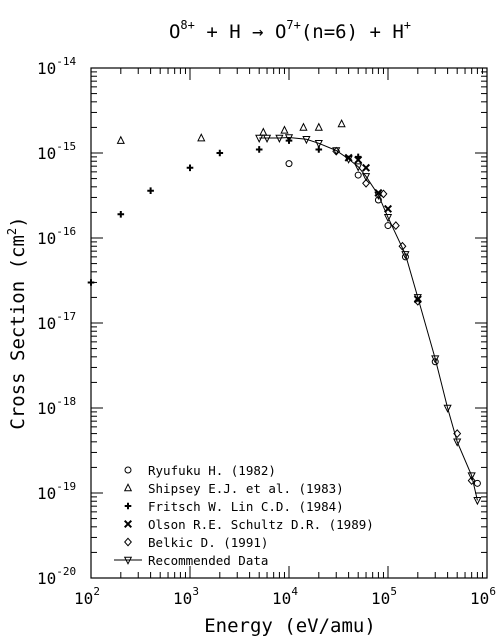  What do you see at coordinates (195, 591) in the screenshot?
I see `x-tick-exp: 3` at bounding box center [195, 591].